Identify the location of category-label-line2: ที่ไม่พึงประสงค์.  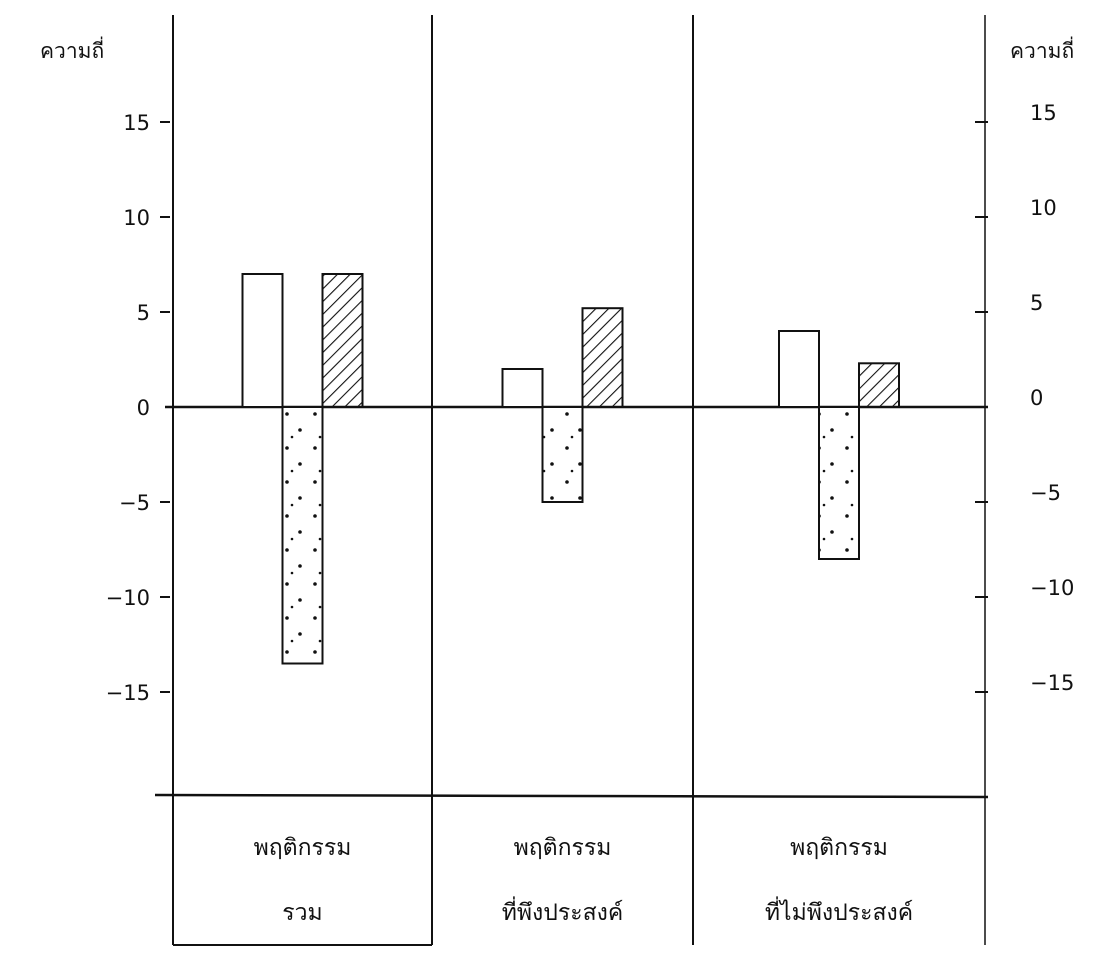
(839, 911).